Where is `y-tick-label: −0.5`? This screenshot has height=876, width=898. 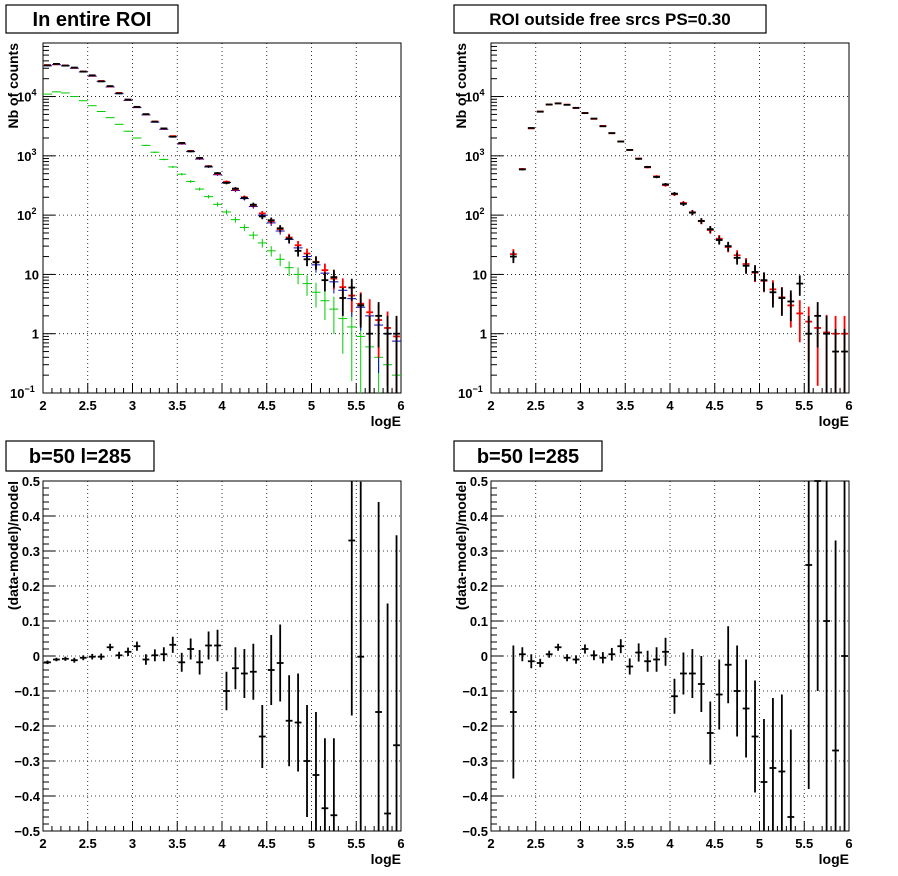 y-tick-label: −0.5 is located at coordinates (475, 831).